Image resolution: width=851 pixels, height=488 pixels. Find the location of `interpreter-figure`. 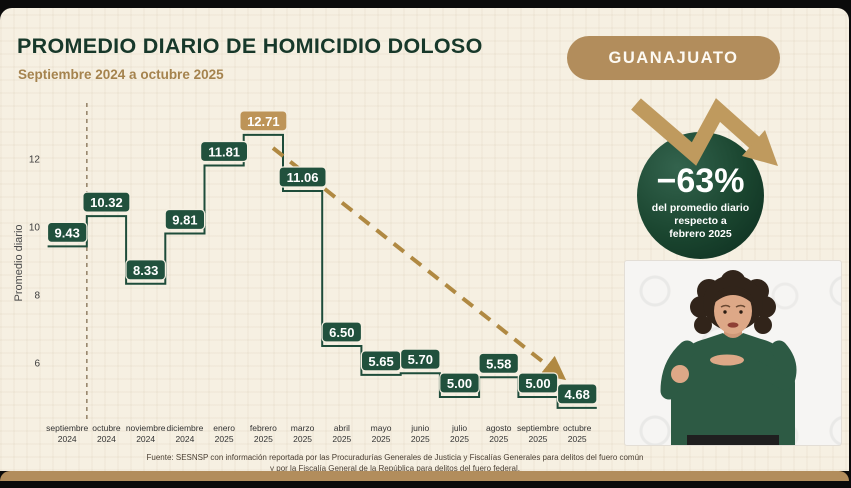

interpreter-figure is located at coordinates (728, 357).